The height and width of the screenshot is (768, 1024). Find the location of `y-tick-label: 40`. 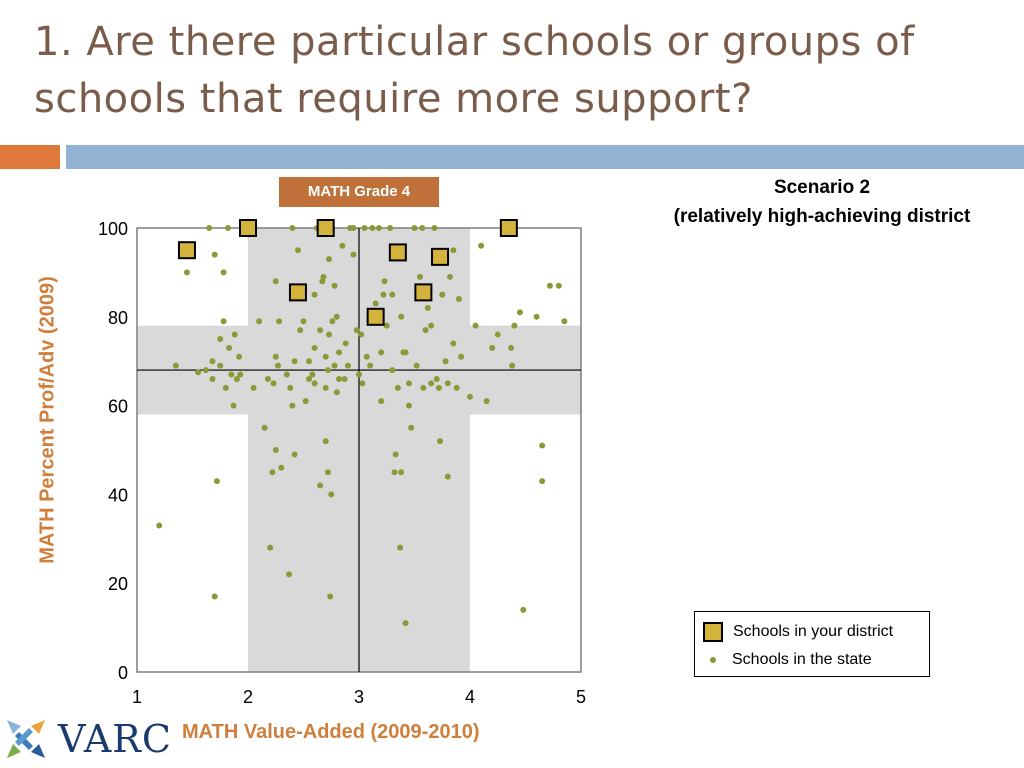

y-tick-label: 40 is located at coordinates (118, 495).